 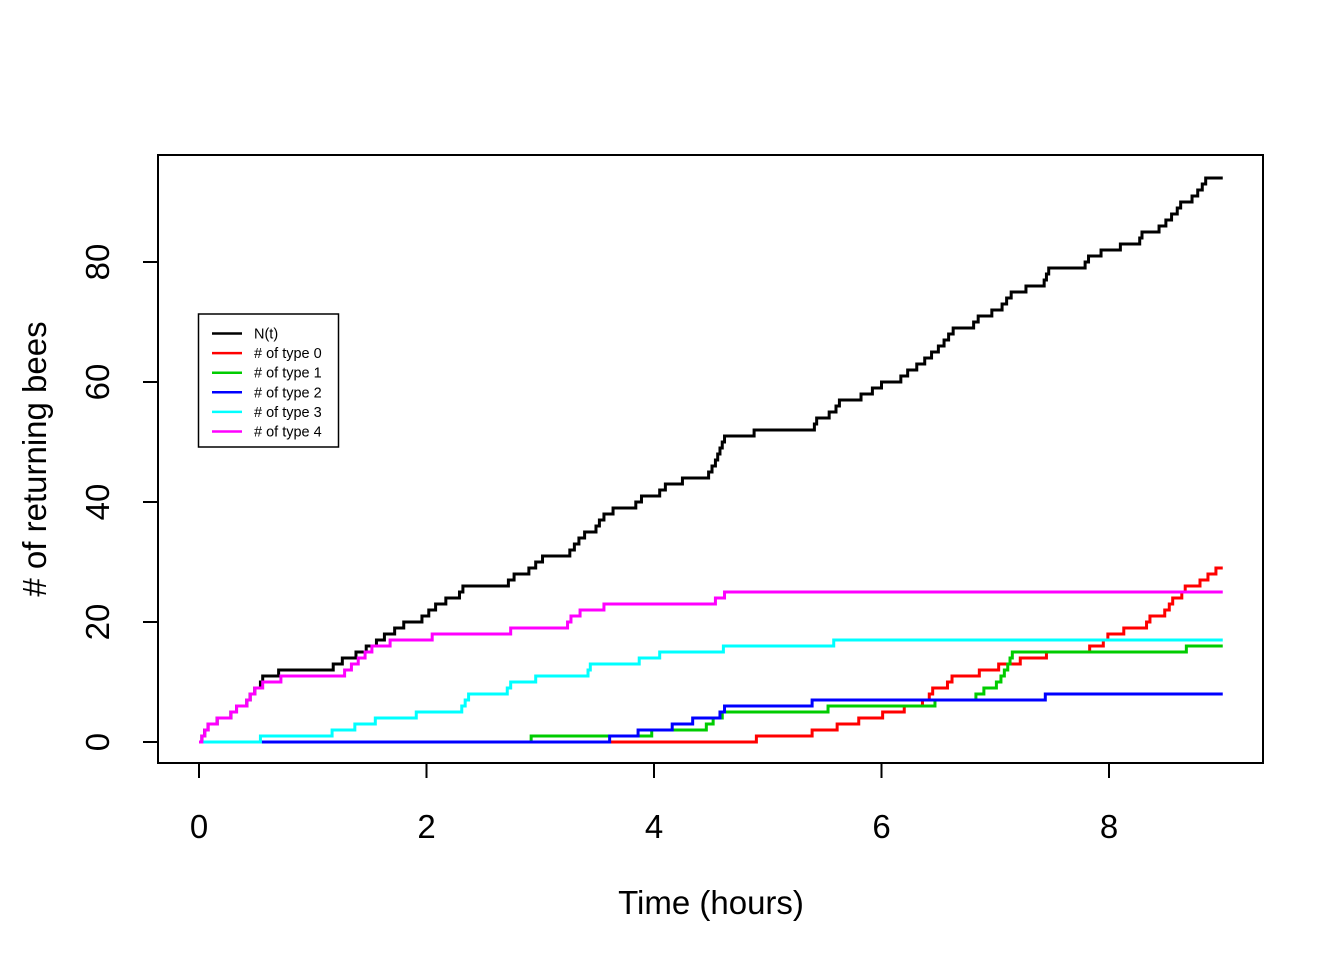 What do you see at coordinates (881, 826) in the screenshot?
I see `x-tick-label: 6` at bounding box center [881, 826].